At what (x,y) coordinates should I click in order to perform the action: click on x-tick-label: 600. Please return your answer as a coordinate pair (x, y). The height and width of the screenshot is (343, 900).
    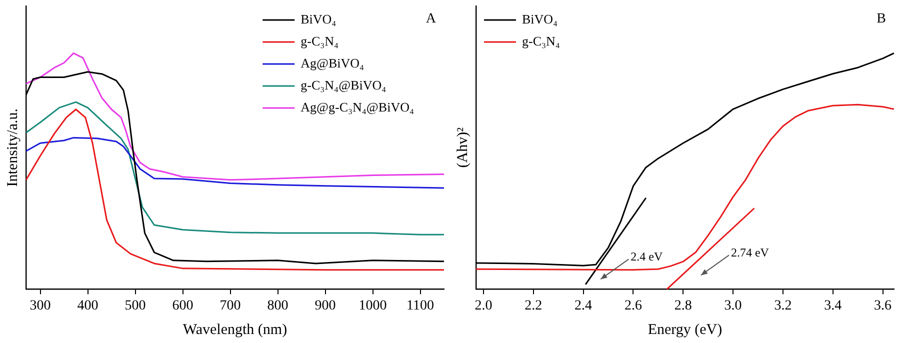
    Looking at the image, I should click on (183, 306).